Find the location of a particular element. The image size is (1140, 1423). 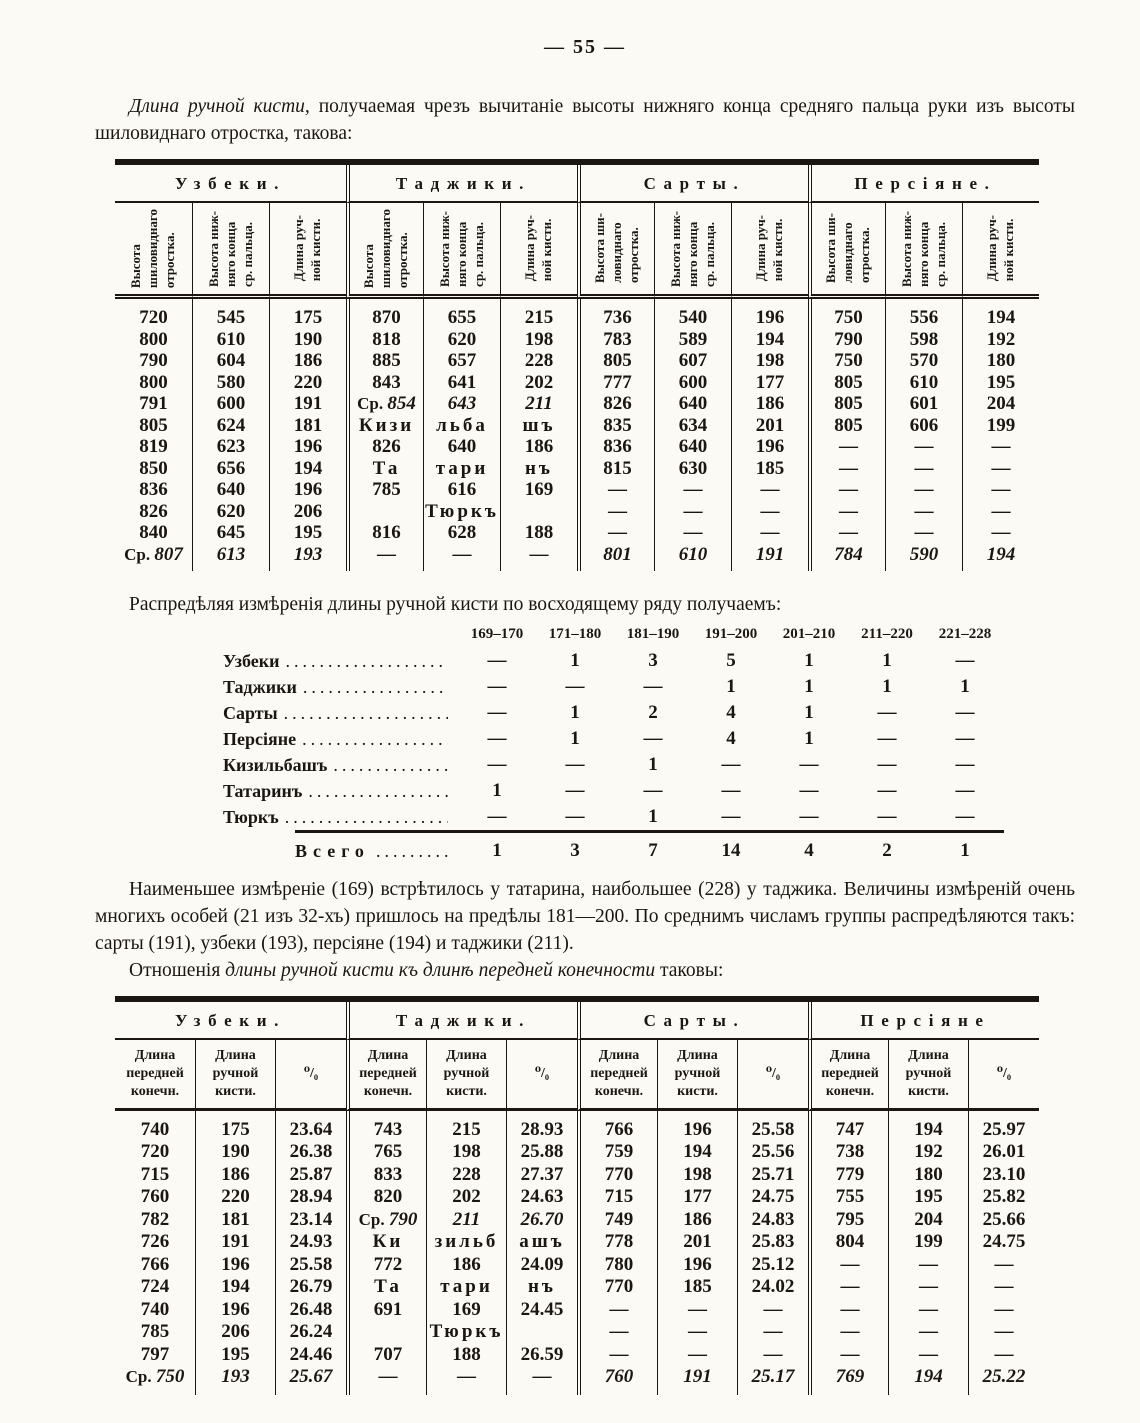

average-cell: 25.67 is located at coordinates (310, 1380).